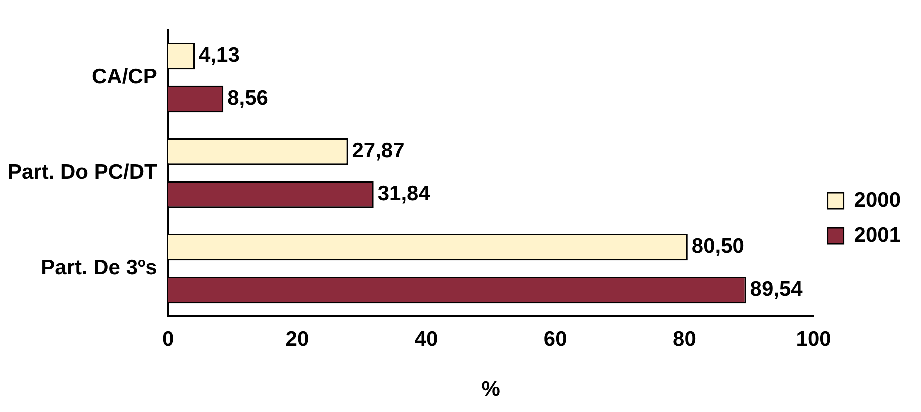 The image size is (921, 412). I want to click on y-tick-label: Part. Do PC/DT, so click(83, 172).